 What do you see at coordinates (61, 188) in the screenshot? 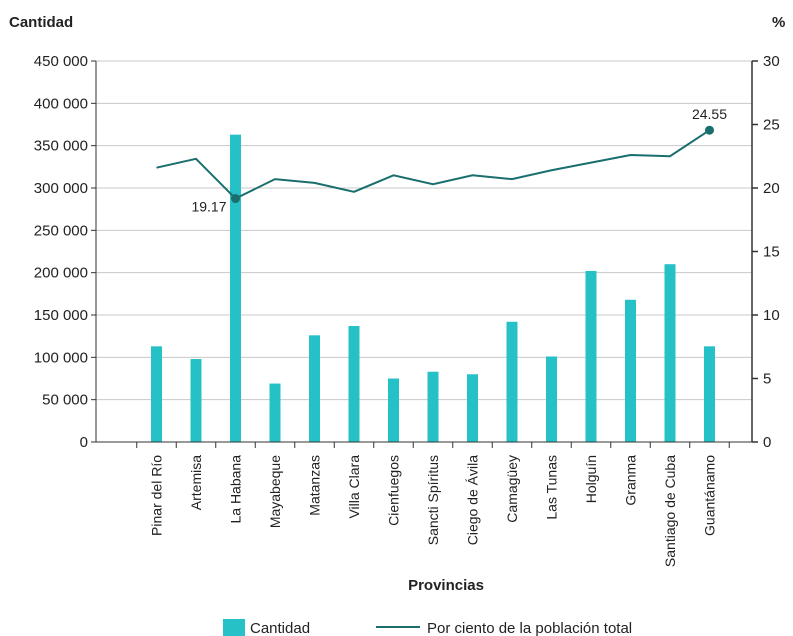
I see `left-tick-label: 300 000` at bounding box center [61, 188].